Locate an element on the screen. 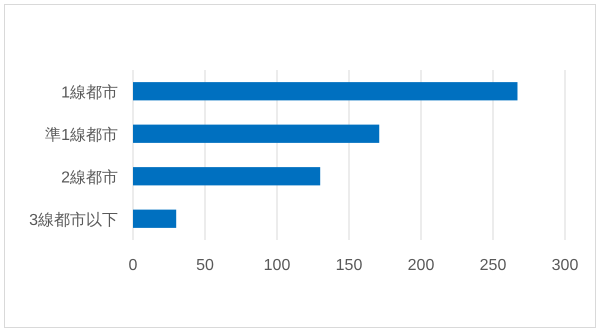 The width and height of the screenshot is (600, 332). x-tick-label: 250 is located at coordinates (493, 265).